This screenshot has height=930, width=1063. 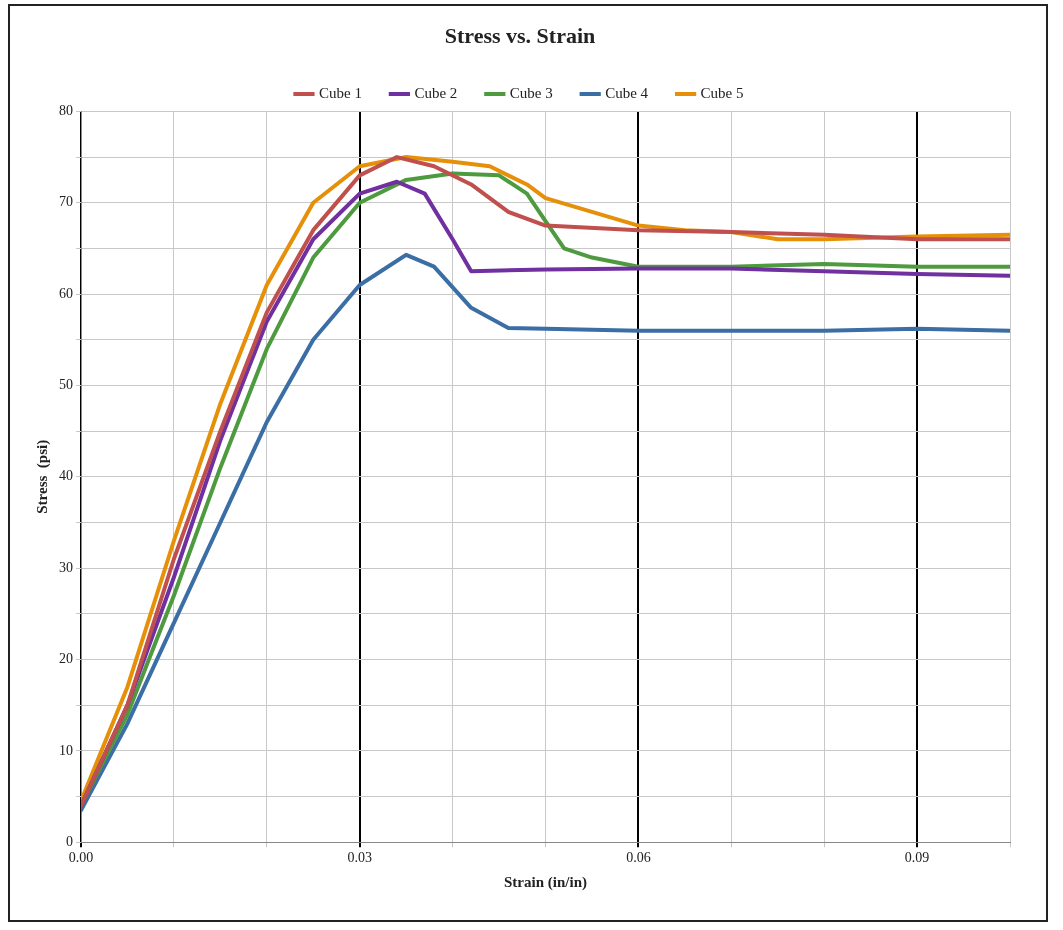 What do you see at coordinates (520, 35) in the screenshot?
I see `chart-title: Stress vs. Strain` at bounding box center [520, 35].